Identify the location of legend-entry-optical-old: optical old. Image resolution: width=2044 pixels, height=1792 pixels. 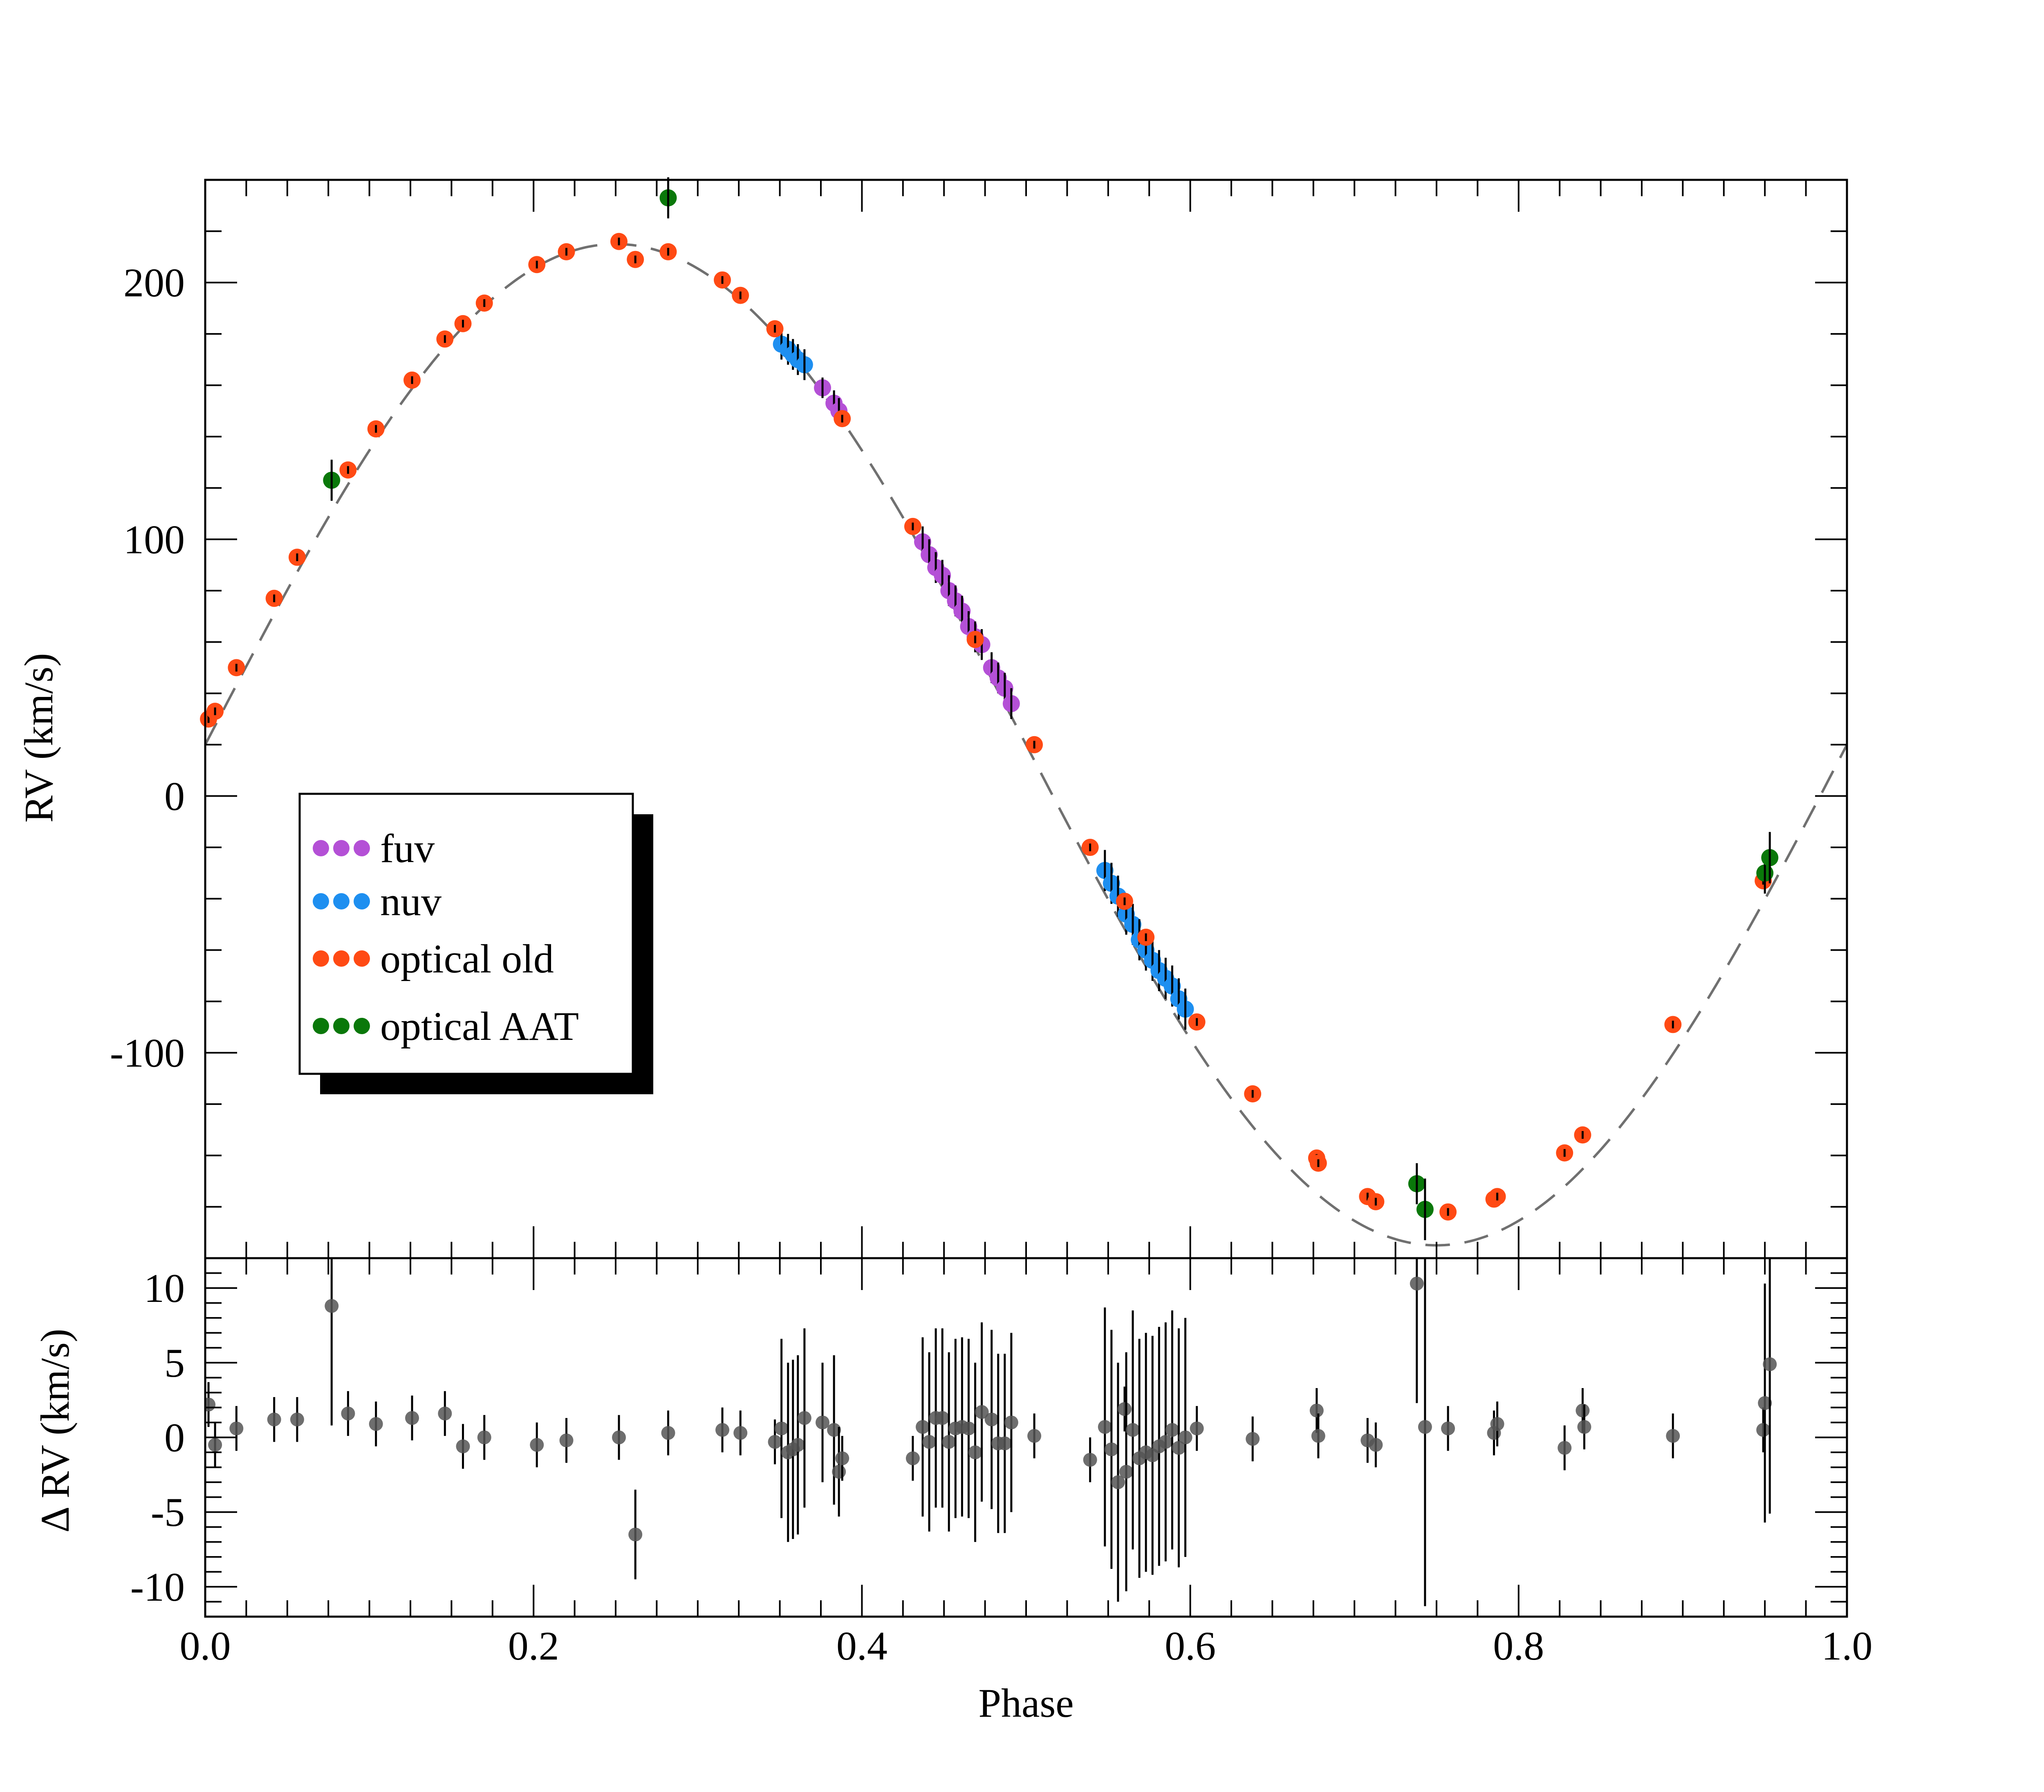
(433, 958).